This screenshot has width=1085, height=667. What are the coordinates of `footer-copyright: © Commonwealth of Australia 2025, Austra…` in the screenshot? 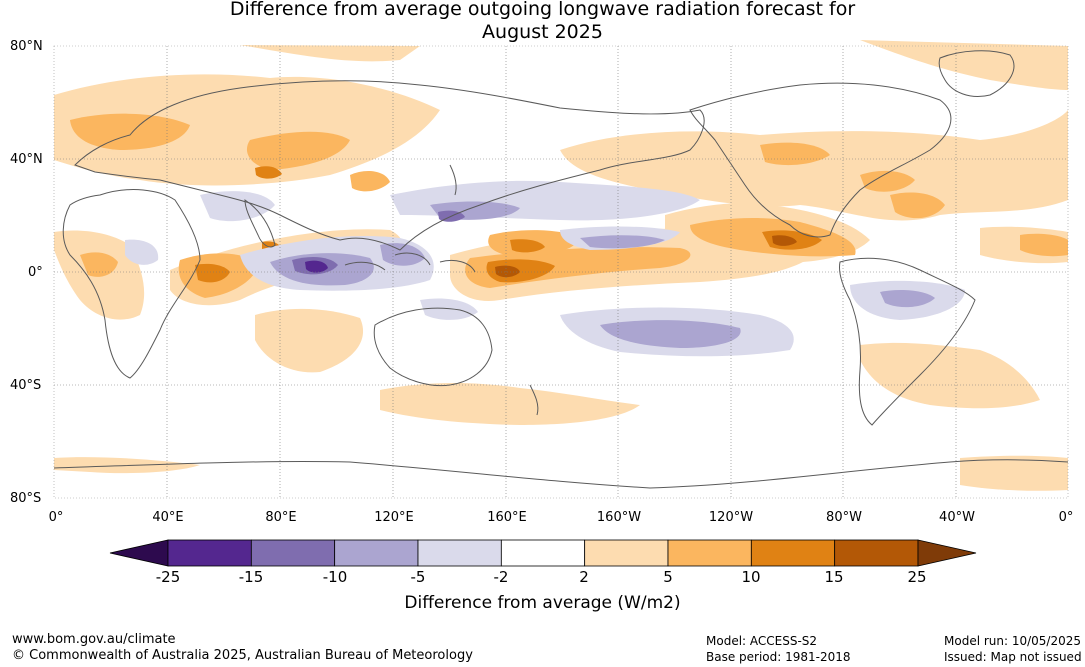 It's located at (242, 655).